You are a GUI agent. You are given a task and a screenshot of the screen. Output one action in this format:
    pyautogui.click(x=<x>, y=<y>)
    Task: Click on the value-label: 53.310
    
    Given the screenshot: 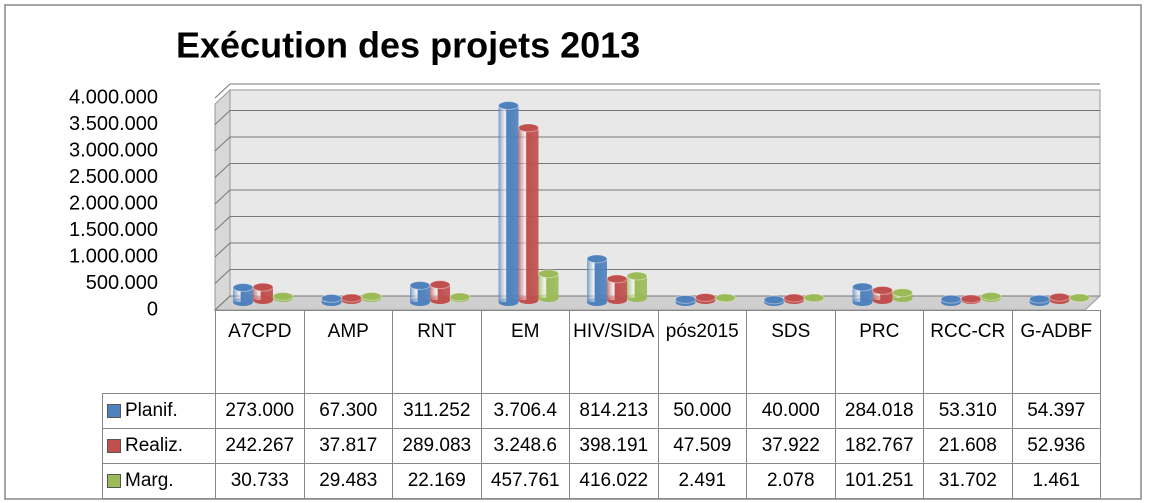 What is the action you would take?
    pyautogui.click(x=968, y=411)
    